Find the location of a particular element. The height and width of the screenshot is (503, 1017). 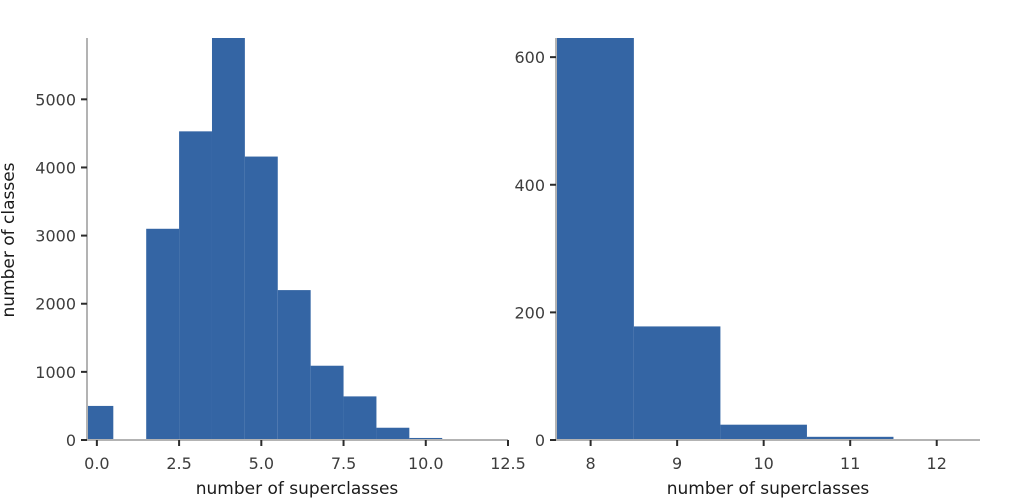

left-x-tick-label: 2.5 is located at coordinates (178, 463).